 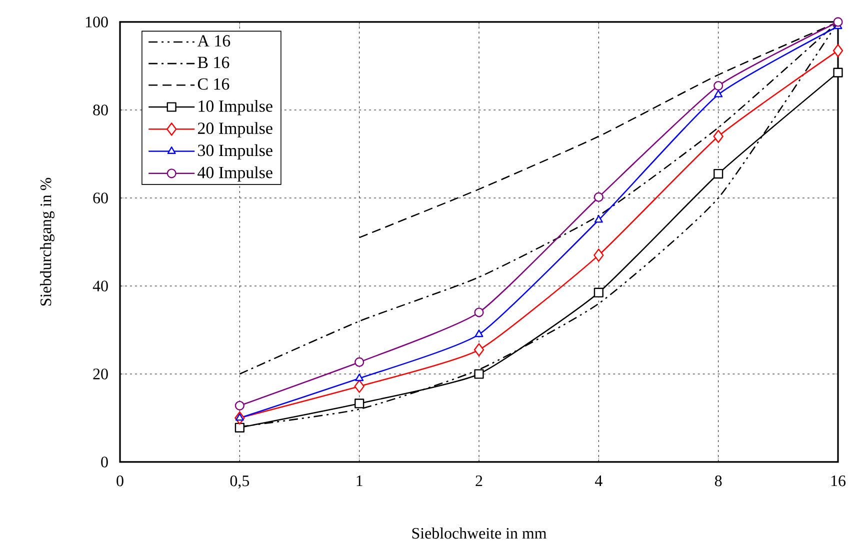 What do you see at coordinates (598, 481) in the screenshot?
I see `x-tick-label: 4` at bounding box center [598, 481].